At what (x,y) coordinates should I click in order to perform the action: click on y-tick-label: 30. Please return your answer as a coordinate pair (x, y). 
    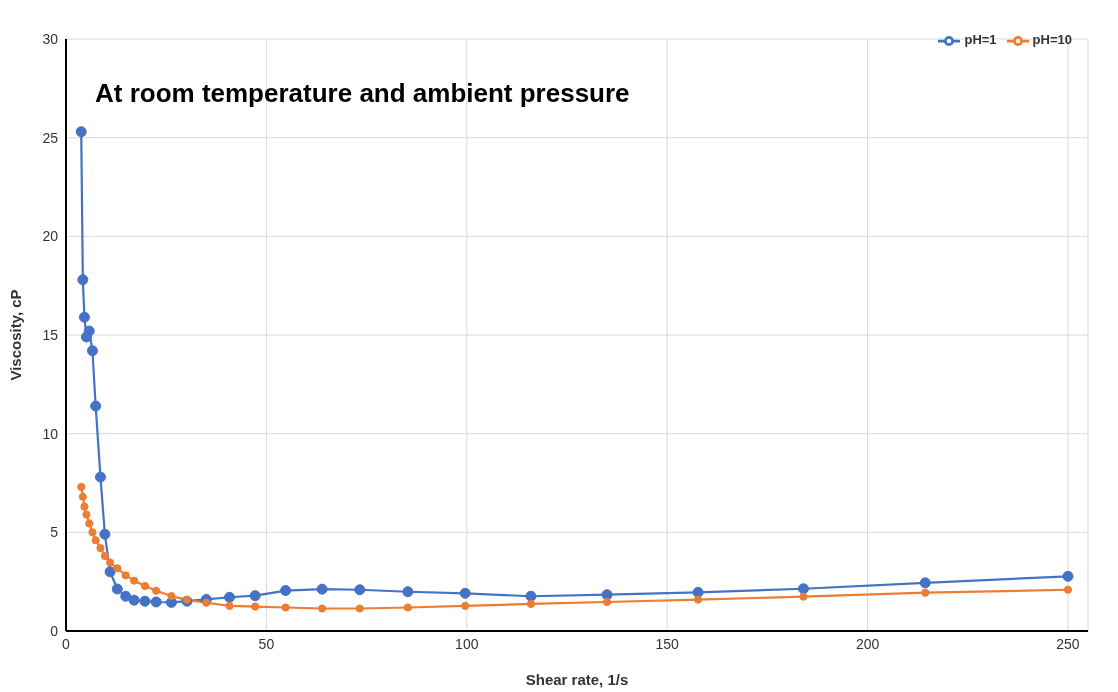
    Looking at the image, I should click on (50, 38).